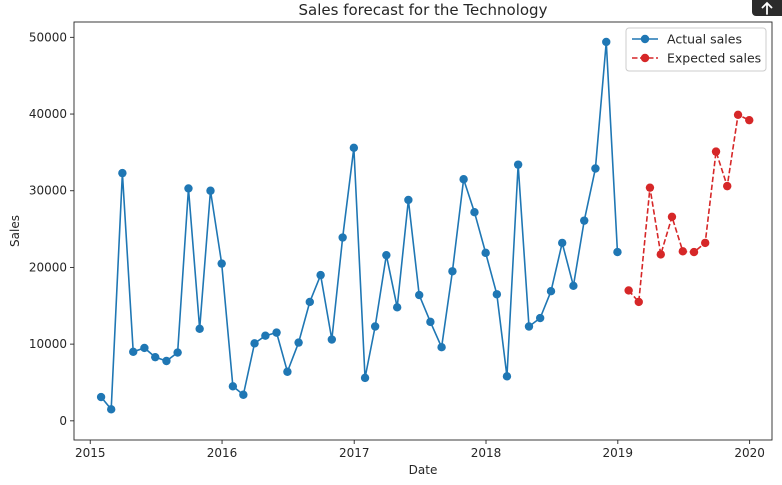  I want to click on x-axis: 2015 2016 2017 2018 2019 2020, so click(420, 450).